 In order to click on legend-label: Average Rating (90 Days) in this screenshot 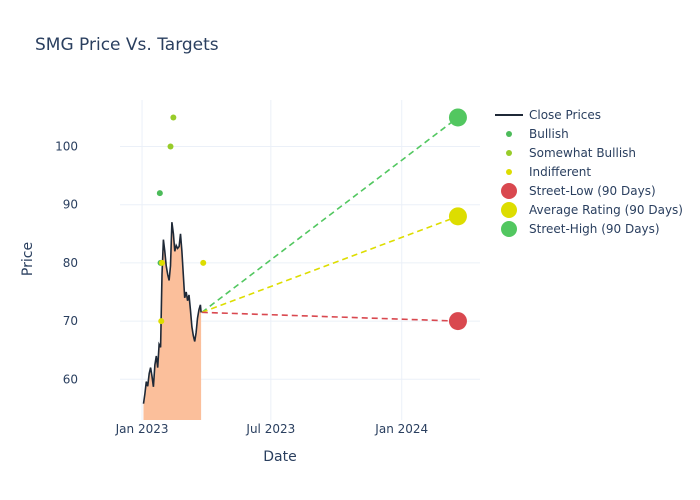, I will do `click(606, 210)`.